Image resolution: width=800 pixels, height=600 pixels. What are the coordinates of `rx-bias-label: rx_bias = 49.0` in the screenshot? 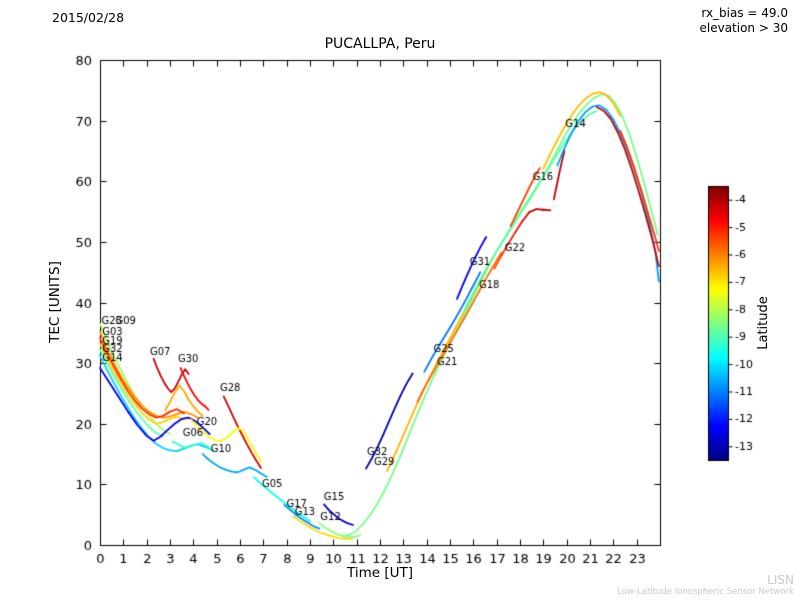 It's located at (744, 13).